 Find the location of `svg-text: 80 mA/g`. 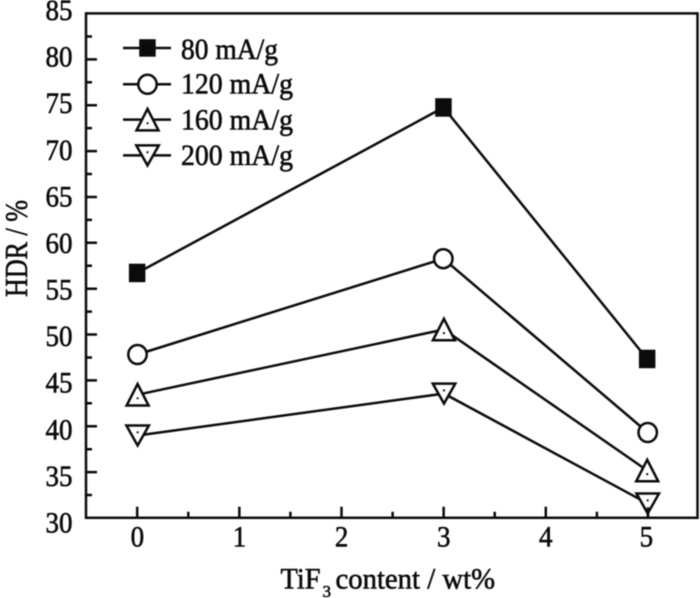

svg-text: 80 mA/g is located at coordinates (229, 49).